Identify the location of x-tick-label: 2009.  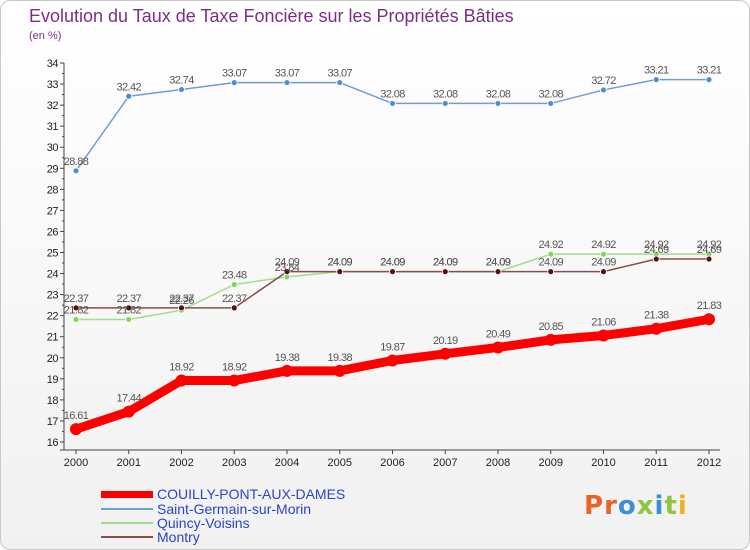
(551, 463).